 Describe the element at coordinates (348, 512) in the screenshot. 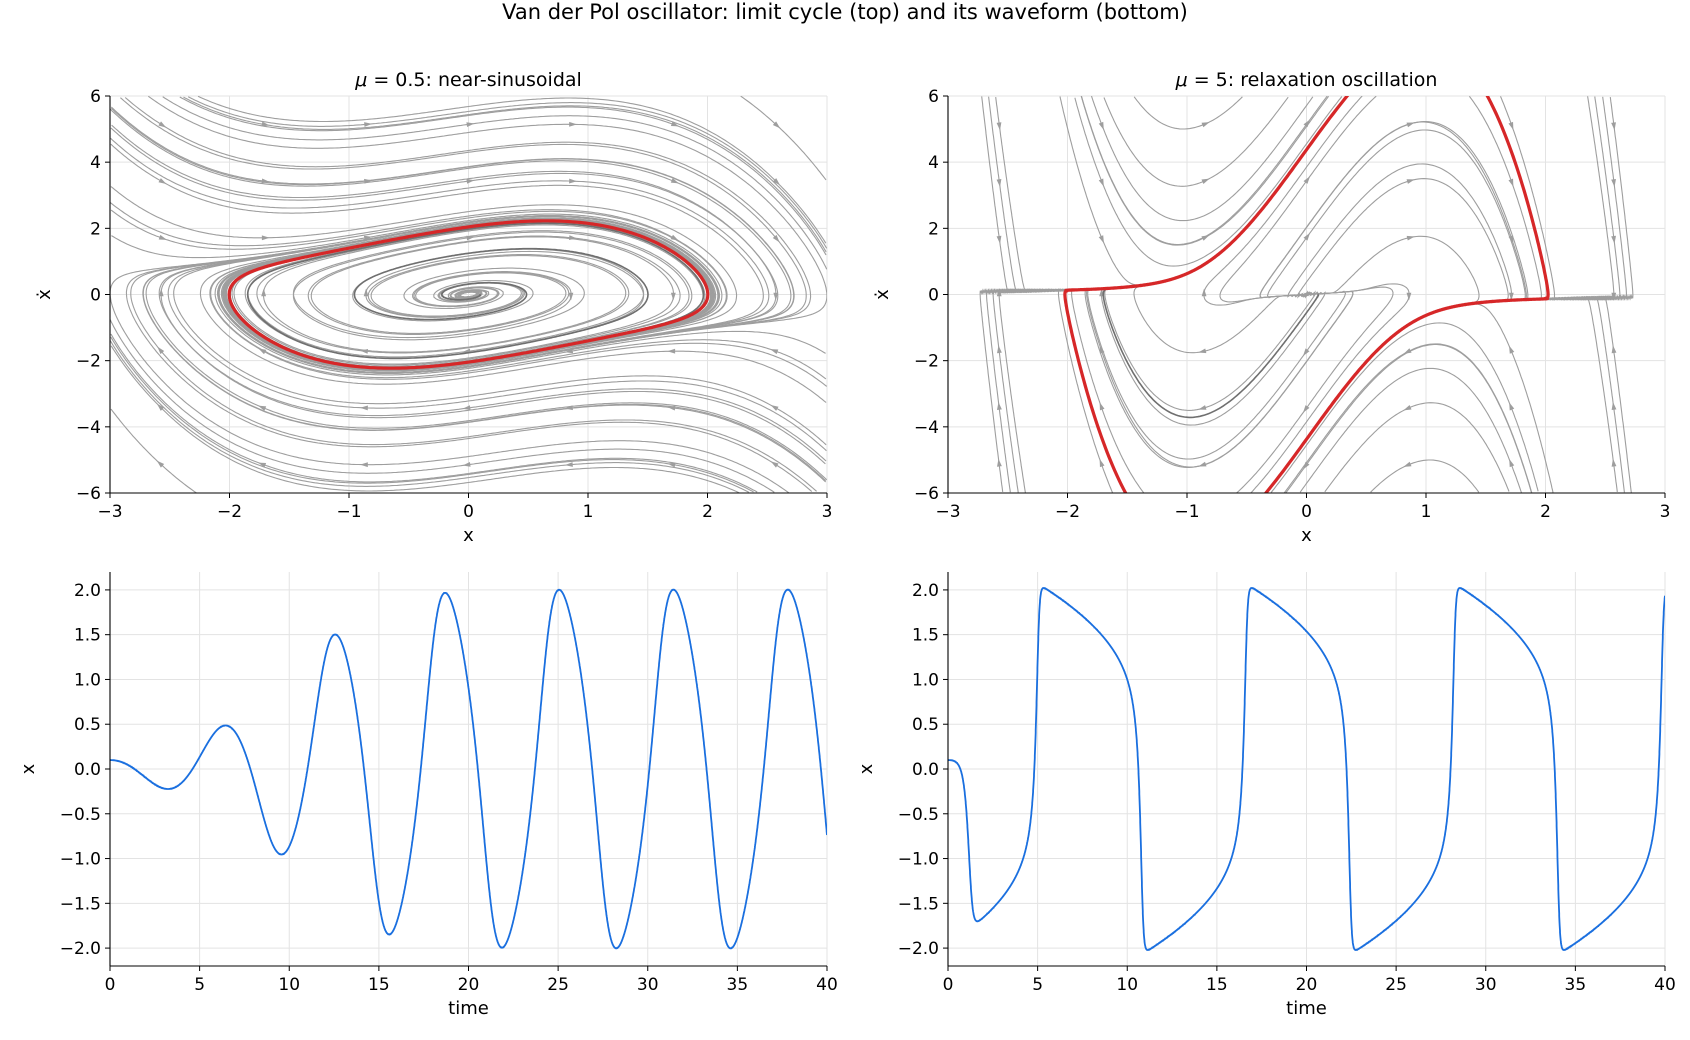

I see `x-tick-label: −1` at that location.